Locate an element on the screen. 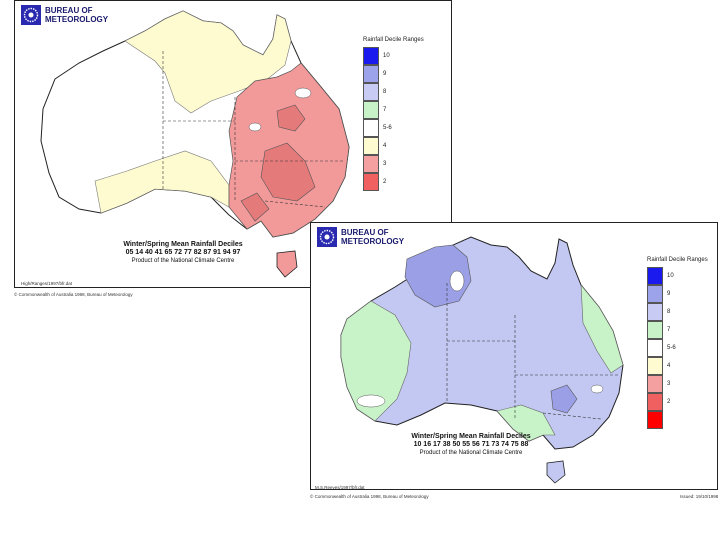  map-source-note: High/Ranges/1997/bfr.dat is located at coordinates (47, 283).